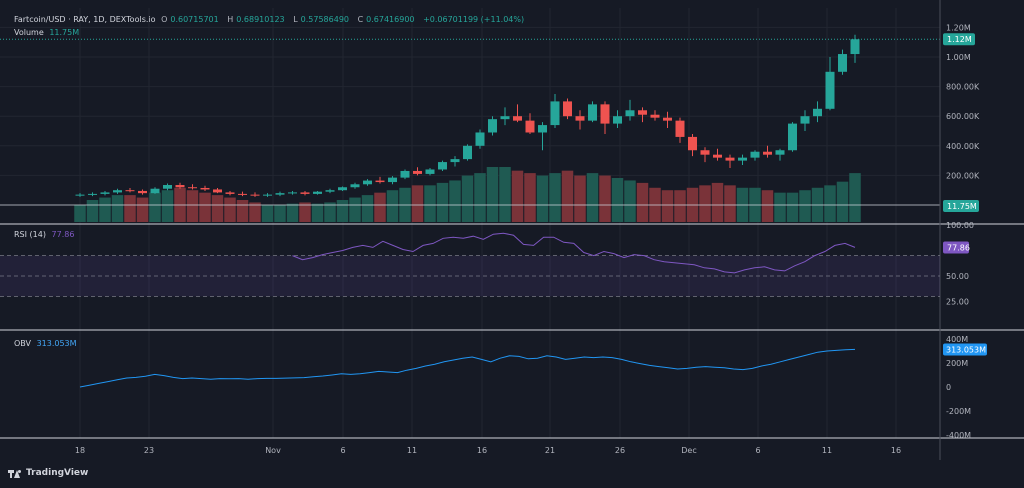 This screenshot has width=1024, height=488. Describe the element at coordinates (467, 368) in the screenshot. I see `obv-line` at that location.